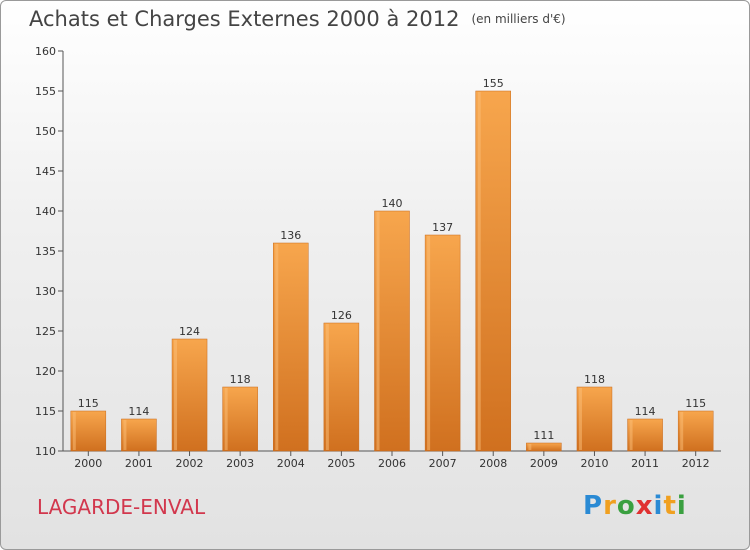 The height and width of the screenshot is (550, 750). Describe the element at coordinates (45, 371) in the screenshot. I see `y-tick-label: 120` at that location.